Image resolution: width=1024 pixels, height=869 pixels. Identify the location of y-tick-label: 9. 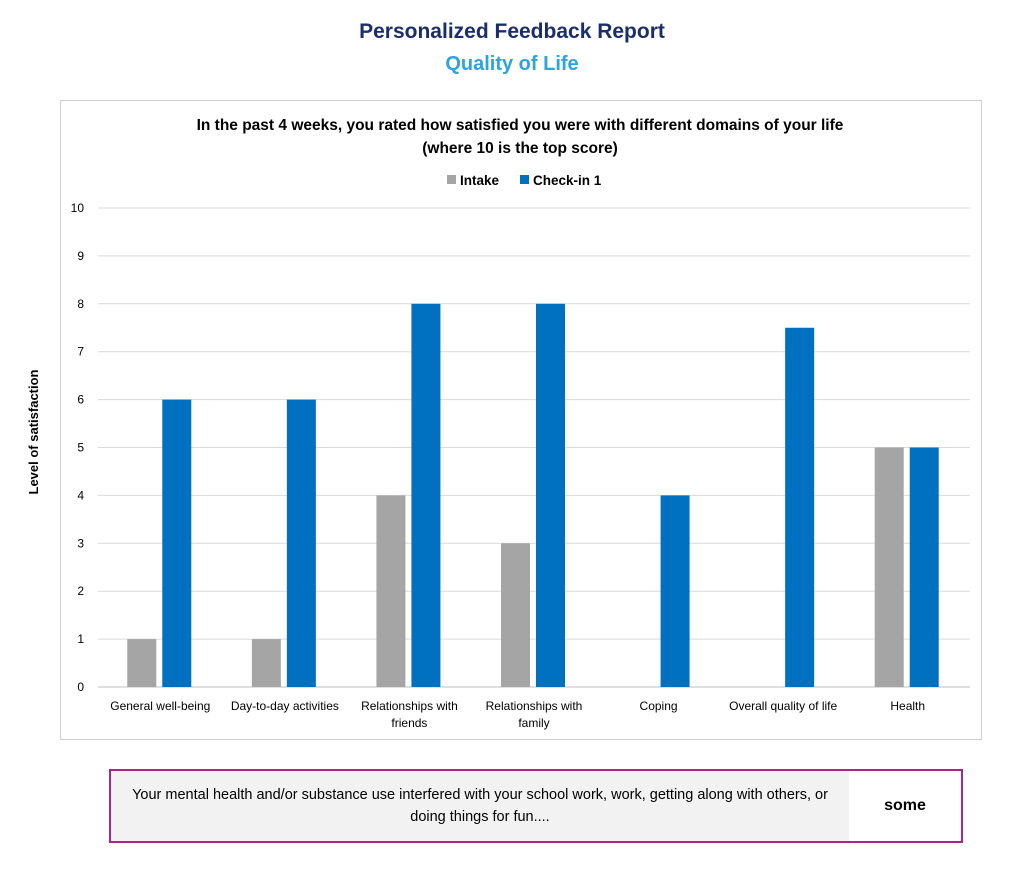
(80, 256).